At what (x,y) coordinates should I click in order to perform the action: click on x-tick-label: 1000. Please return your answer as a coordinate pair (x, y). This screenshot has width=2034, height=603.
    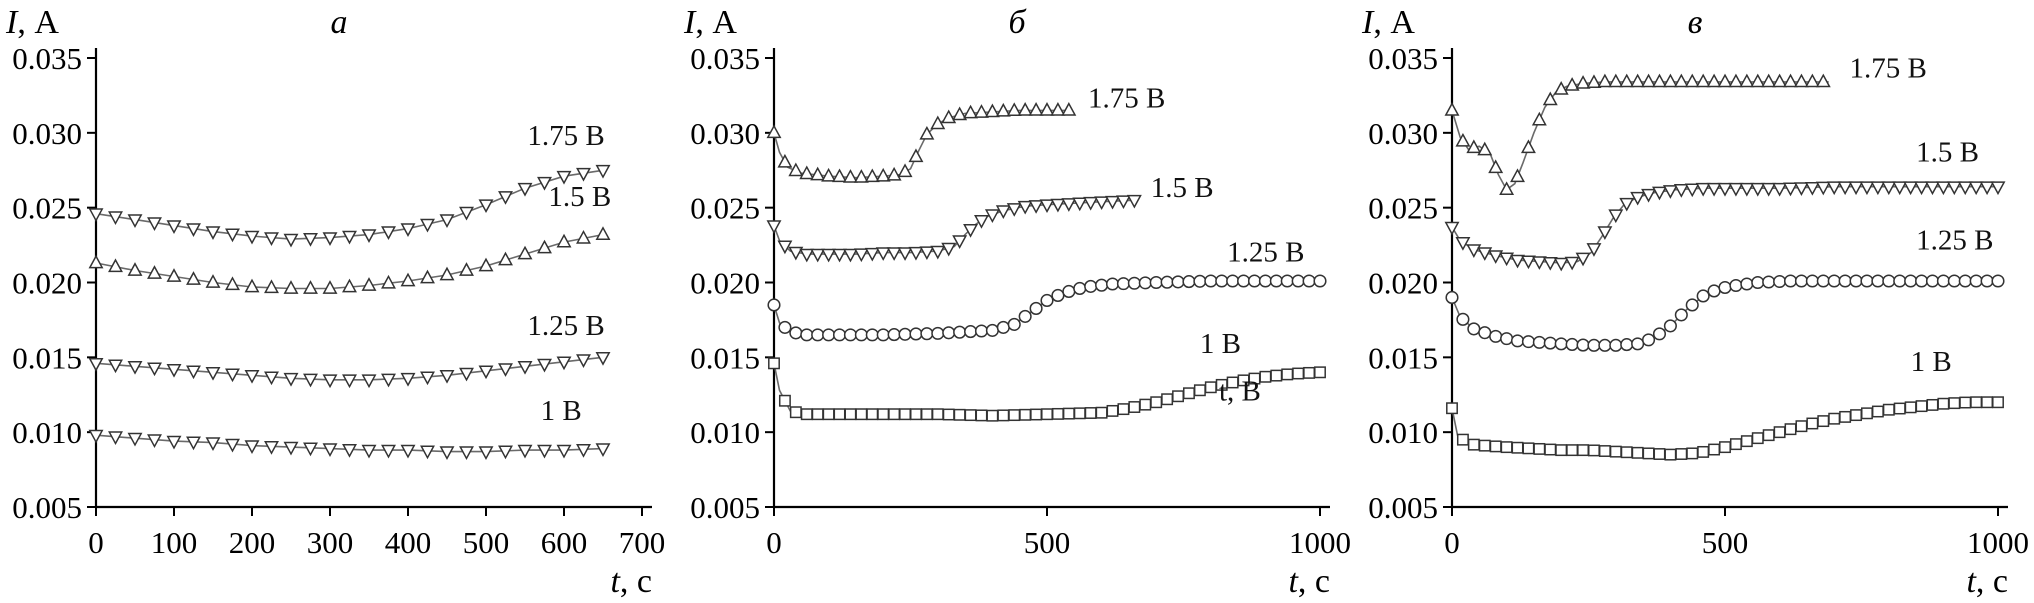
    Looking at the image, I should click on (1998, 542).